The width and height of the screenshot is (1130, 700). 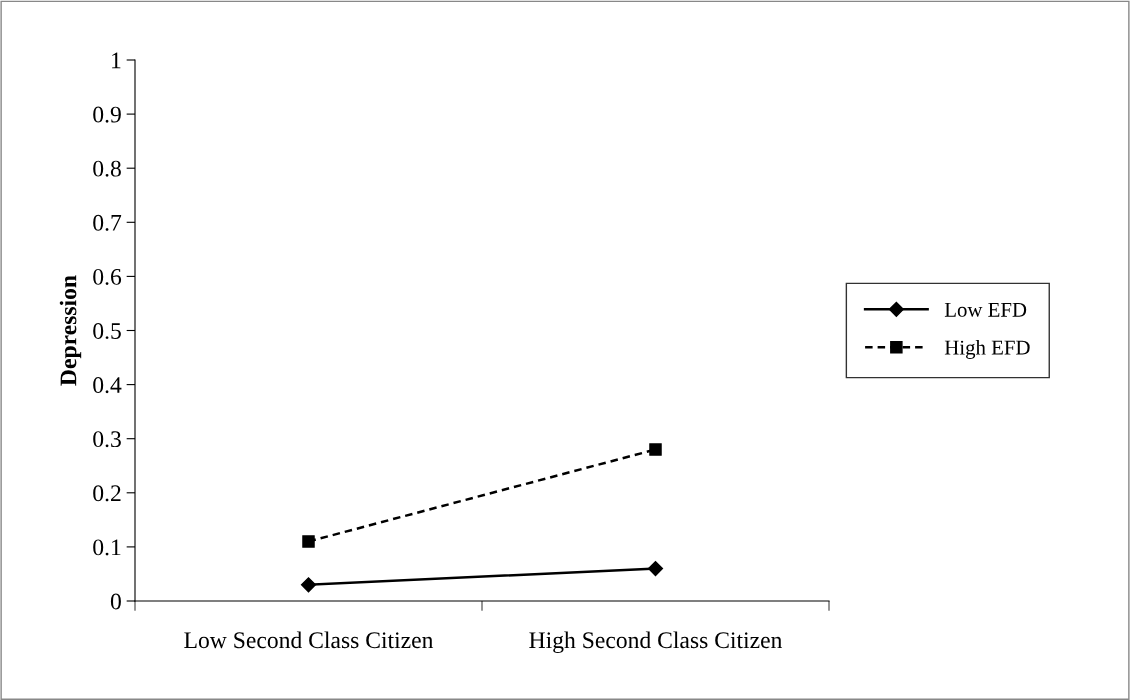 I want to click on x-tick-label: High Second Class Citizen, so click(x=656, y=642).